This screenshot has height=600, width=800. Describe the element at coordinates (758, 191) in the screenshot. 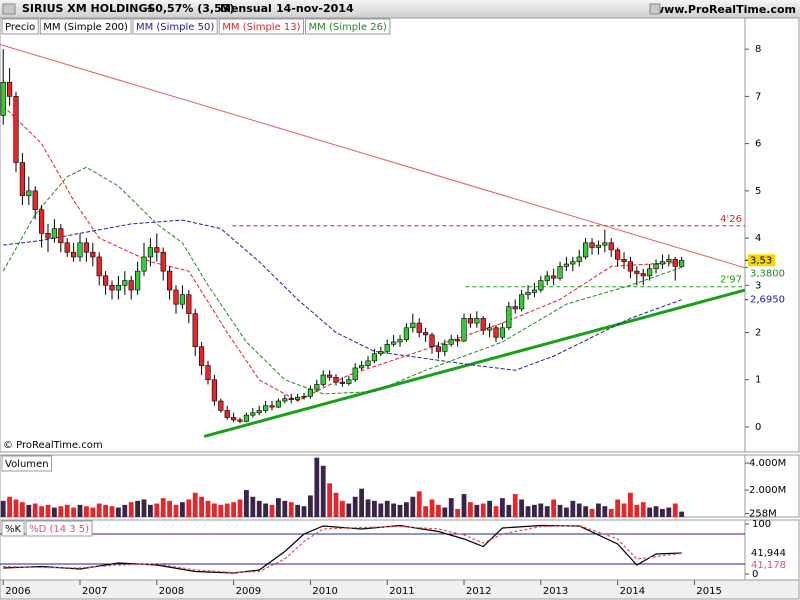

I see `y-tick-label: 5` at that location.